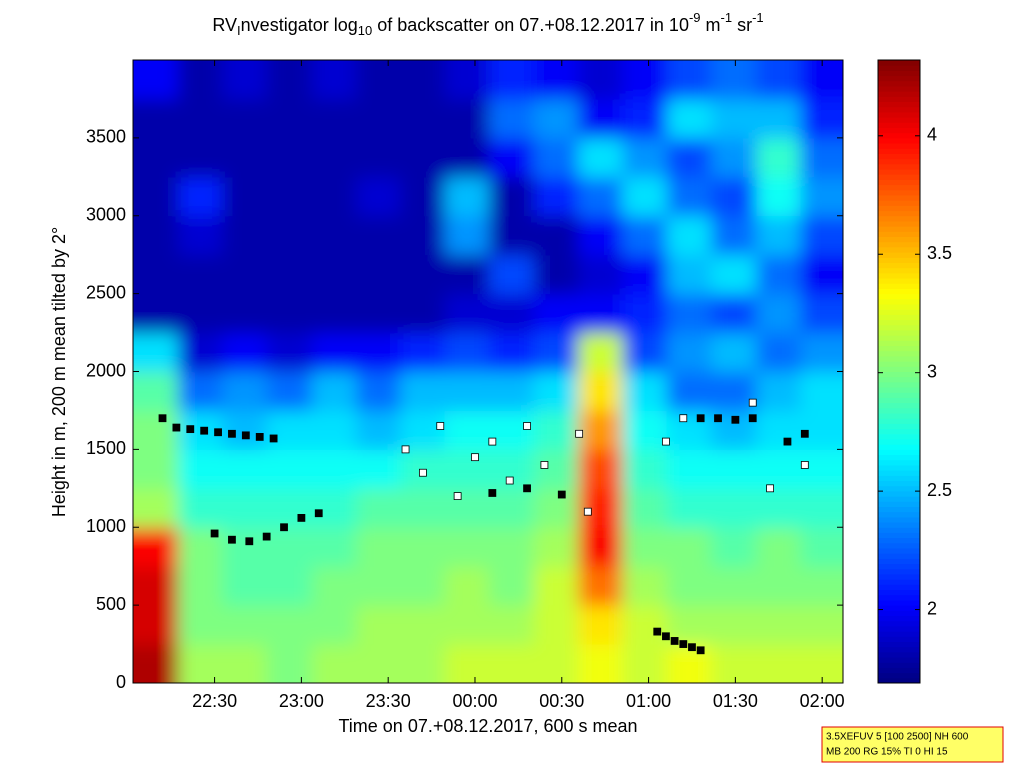 Image resolution: width=1023 pixels, height=767 pixels. Describe the element at coordinates (224, 25) in the screenshot. I see `title-part: RV` at that location.